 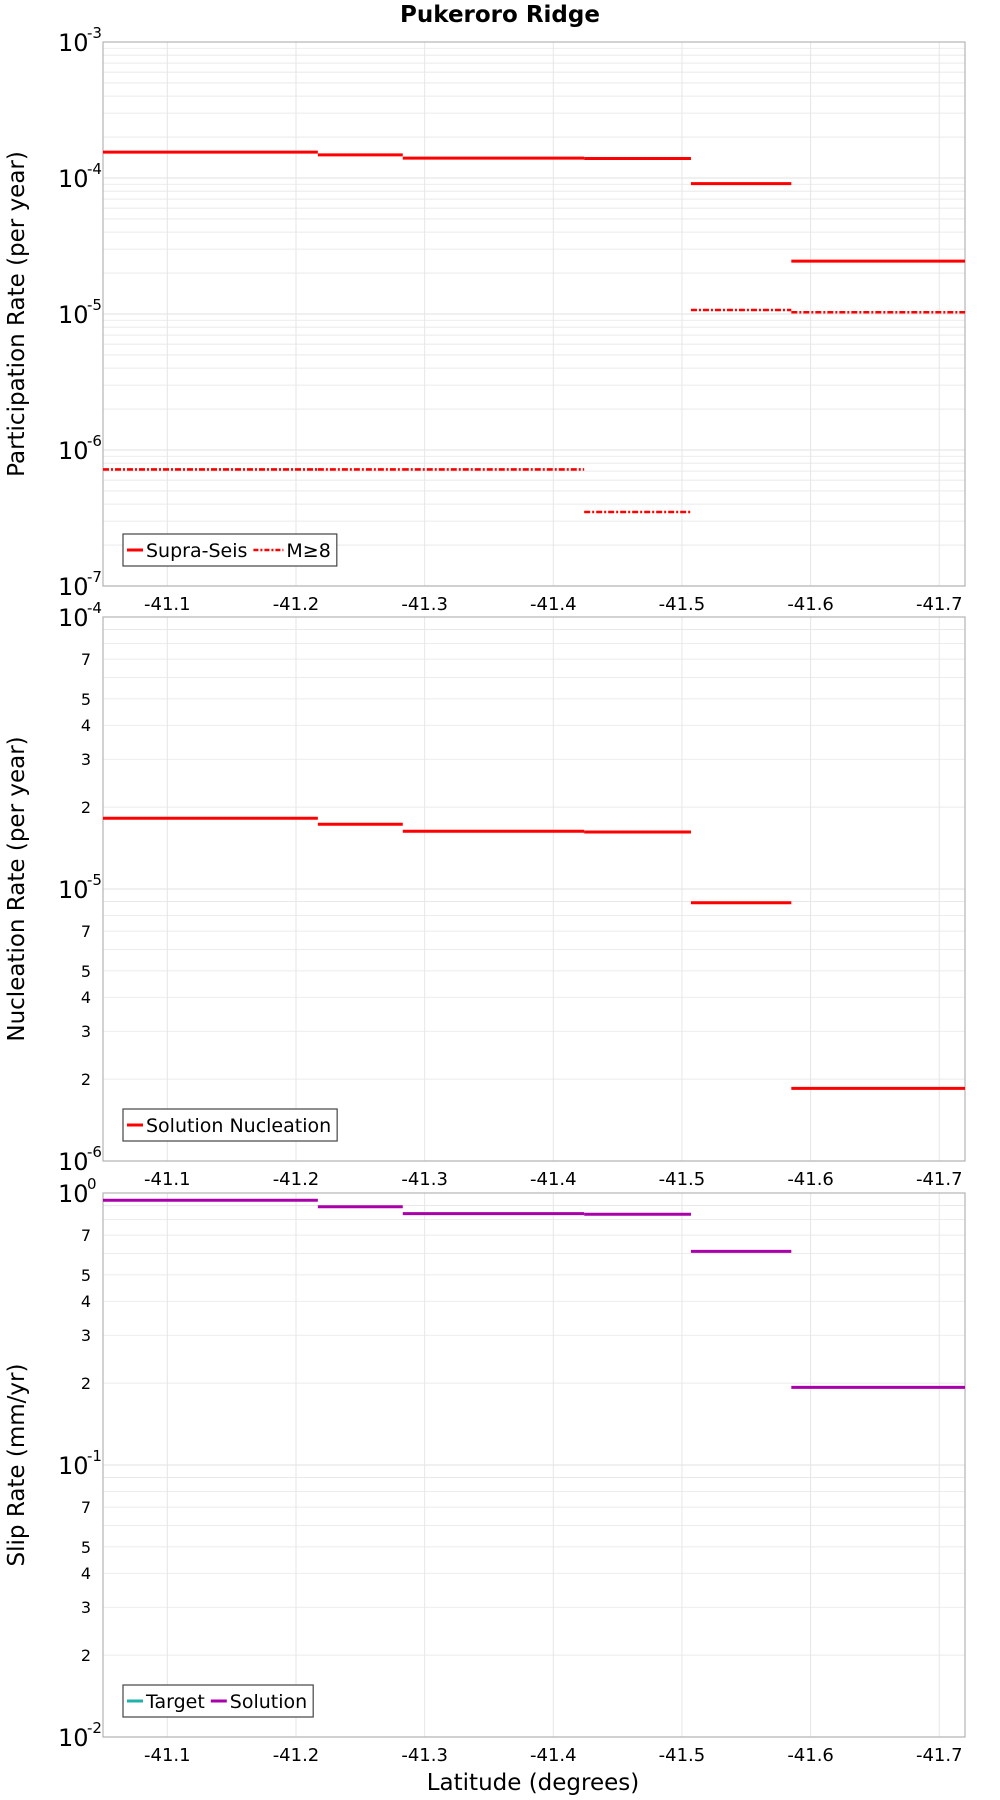 What do you see at coordinates (238, 1126) in the screenshot?
I see `legend-label: Solution Nucleation` at bounding box center [238, 1126].